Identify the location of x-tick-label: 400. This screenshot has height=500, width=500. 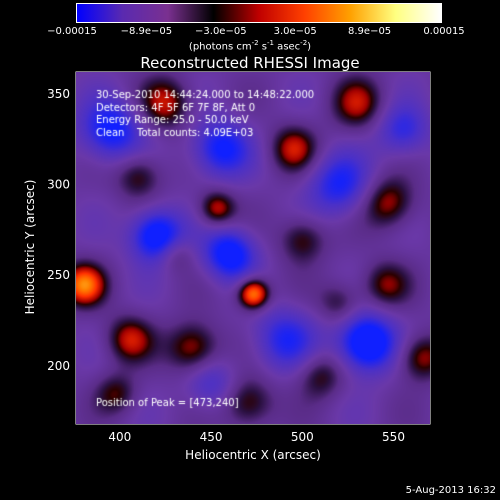
(119, 437).